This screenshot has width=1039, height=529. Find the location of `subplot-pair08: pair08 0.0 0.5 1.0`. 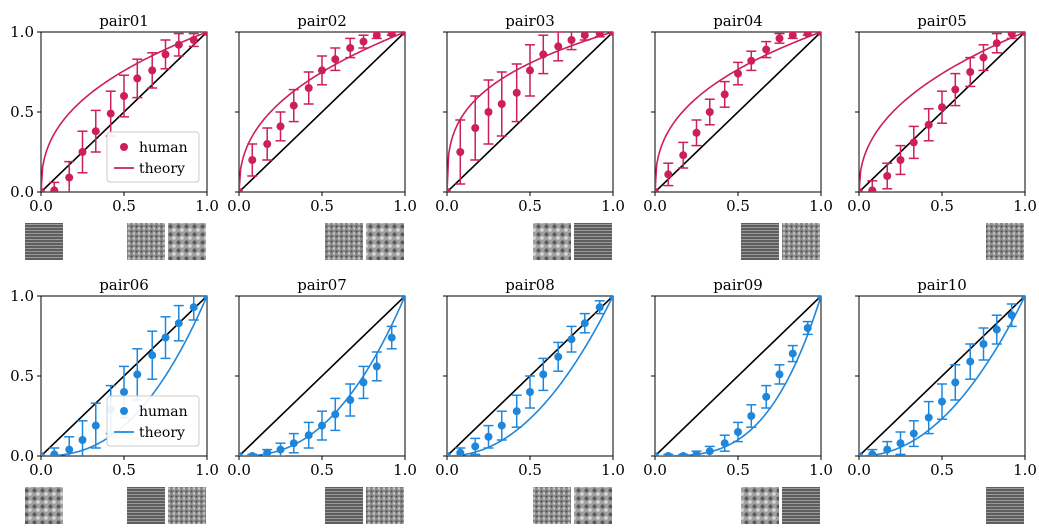

subplot-pair08: pair08 0.0 0.5 1.0 is located at coordinates (530, 400).